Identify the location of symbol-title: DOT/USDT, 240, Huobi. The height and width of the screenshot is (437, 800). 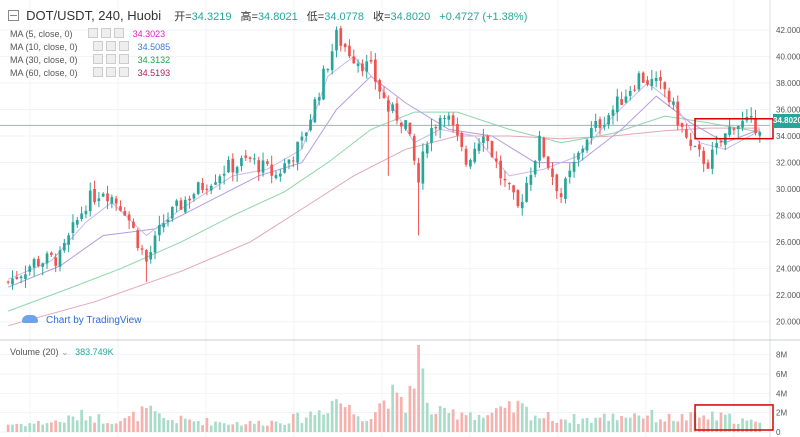
(94, 15).